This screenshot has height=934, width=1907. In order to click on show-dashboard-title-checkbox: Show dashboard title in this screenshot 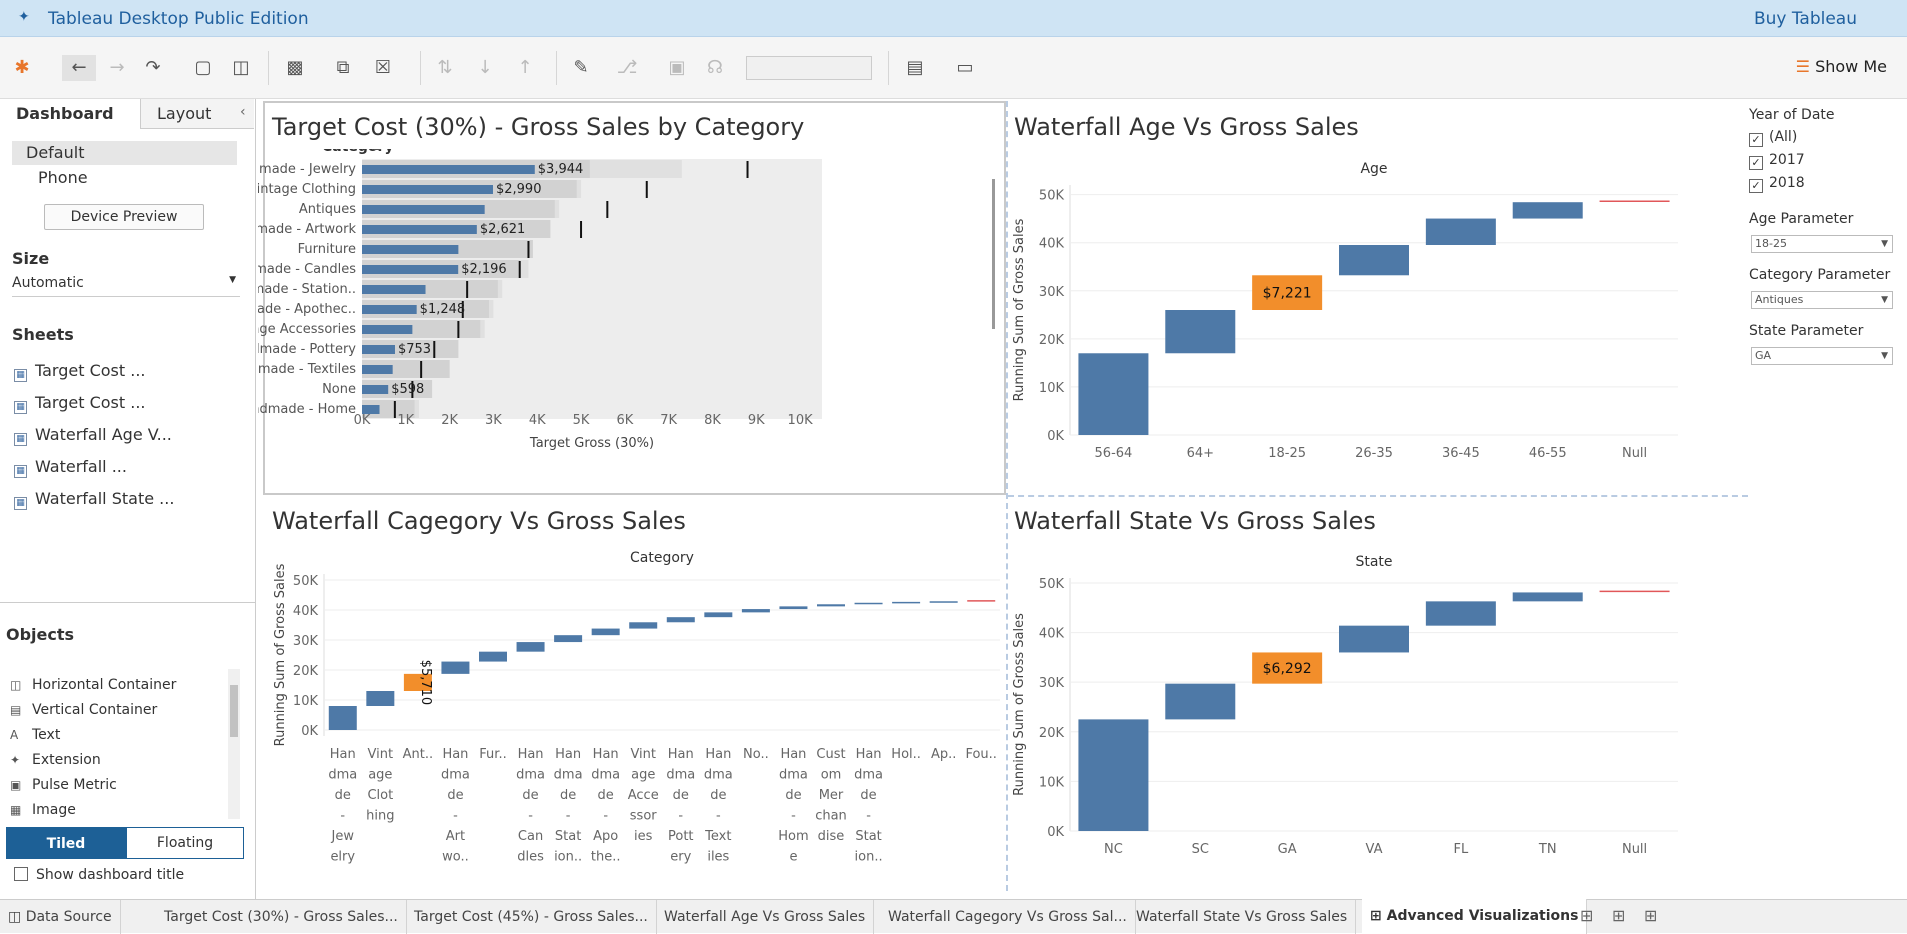, I will do `click(99, 875)`.